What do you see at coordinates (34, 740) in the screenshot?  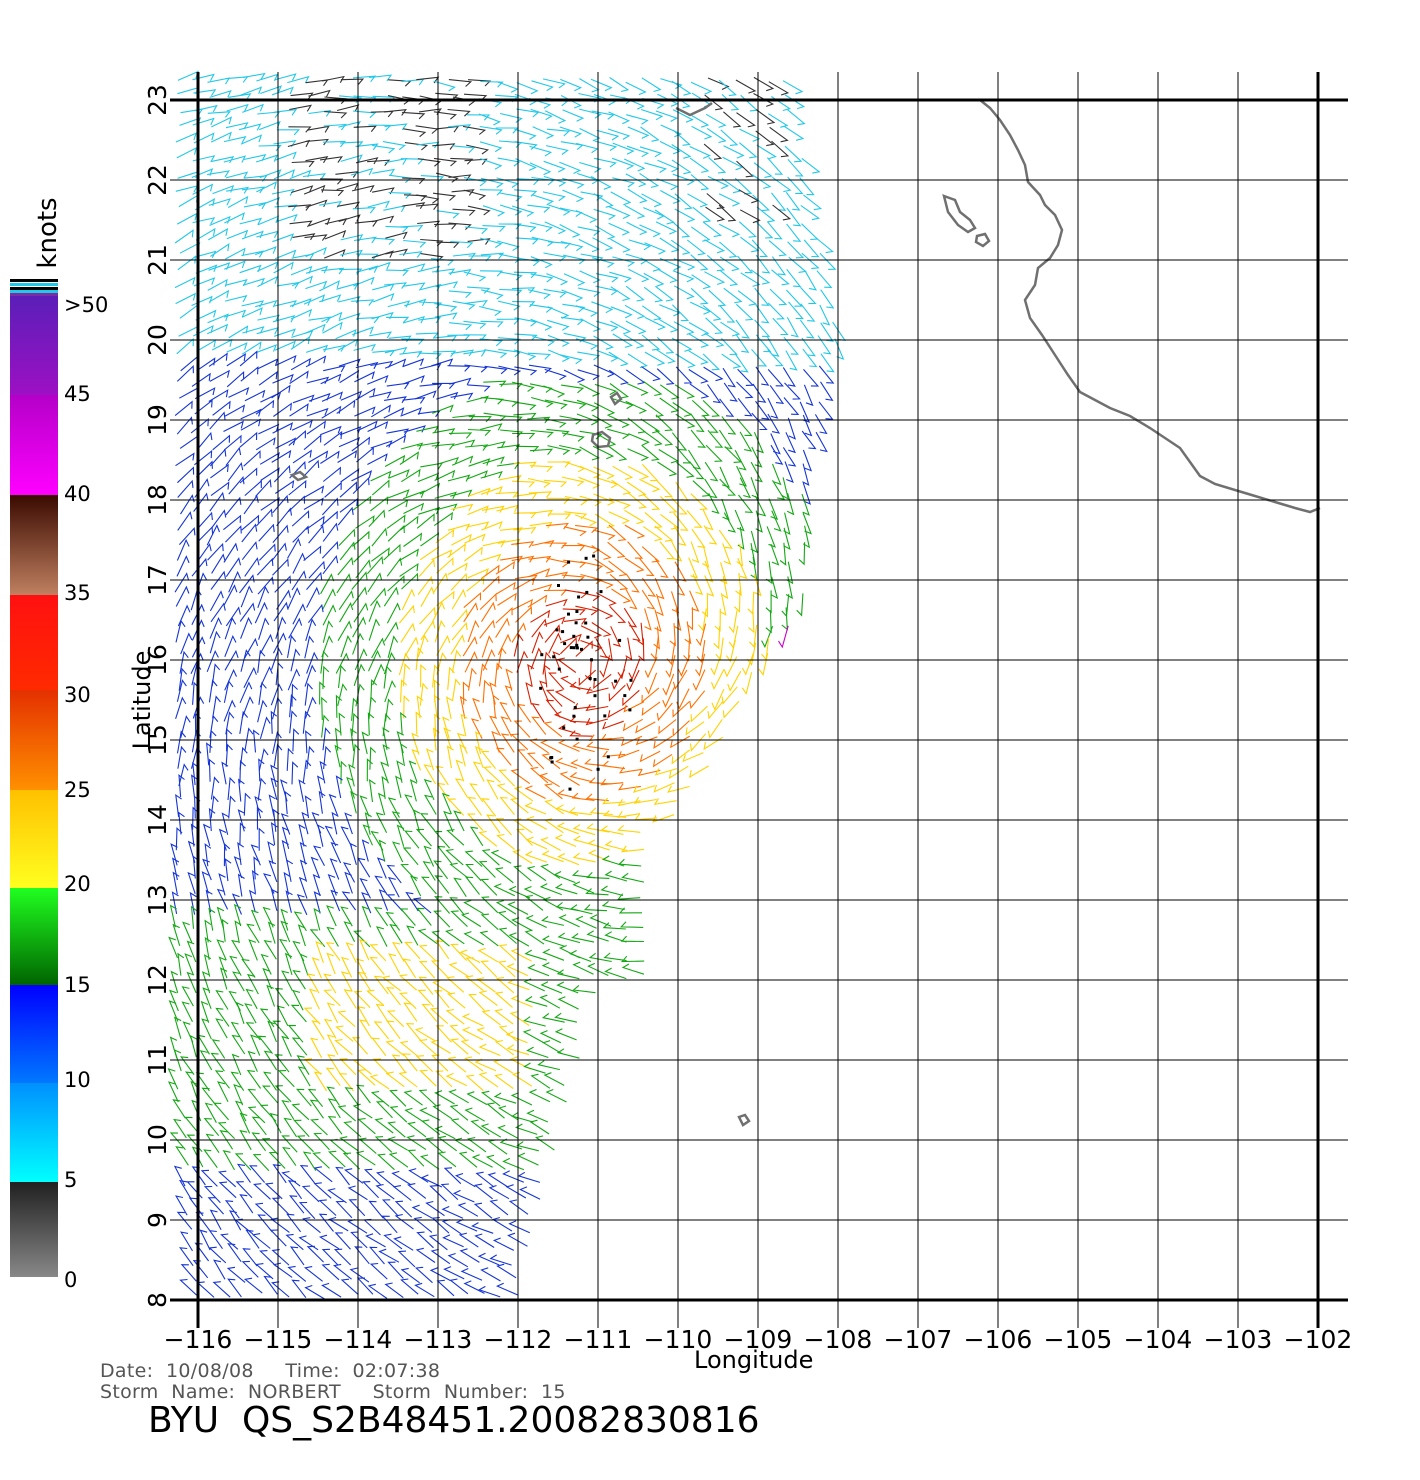 I see `colorbar-segment` at bounding box center [34, 740].